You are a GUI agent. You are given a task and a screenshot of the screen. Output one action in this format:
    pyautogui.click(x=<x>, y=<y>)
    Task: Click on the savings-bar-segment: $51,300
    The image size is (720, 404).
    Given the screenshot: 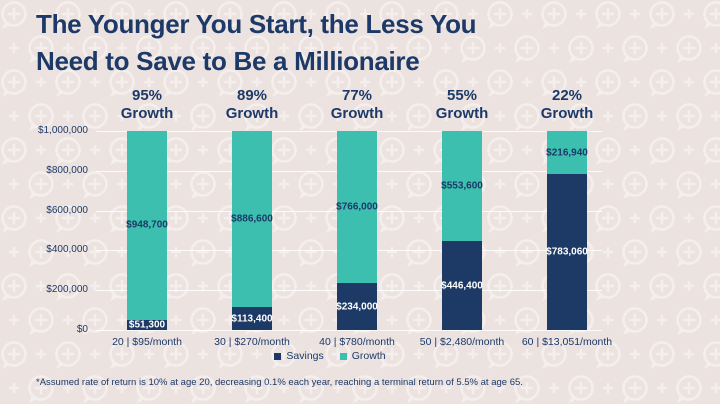 What is the action you would take?
    pyautogui.click(x=147, y=324)
    